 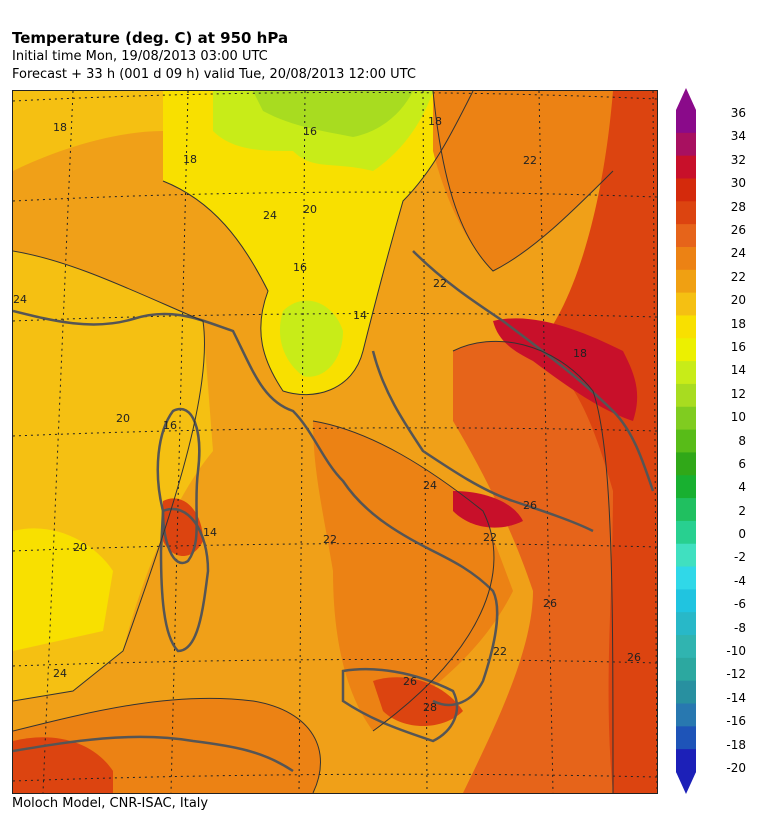 What do you see at coordinates (183, 527) in the screenshot?
I see `field-26-28-sardinia` at bounding box center [183, 527].